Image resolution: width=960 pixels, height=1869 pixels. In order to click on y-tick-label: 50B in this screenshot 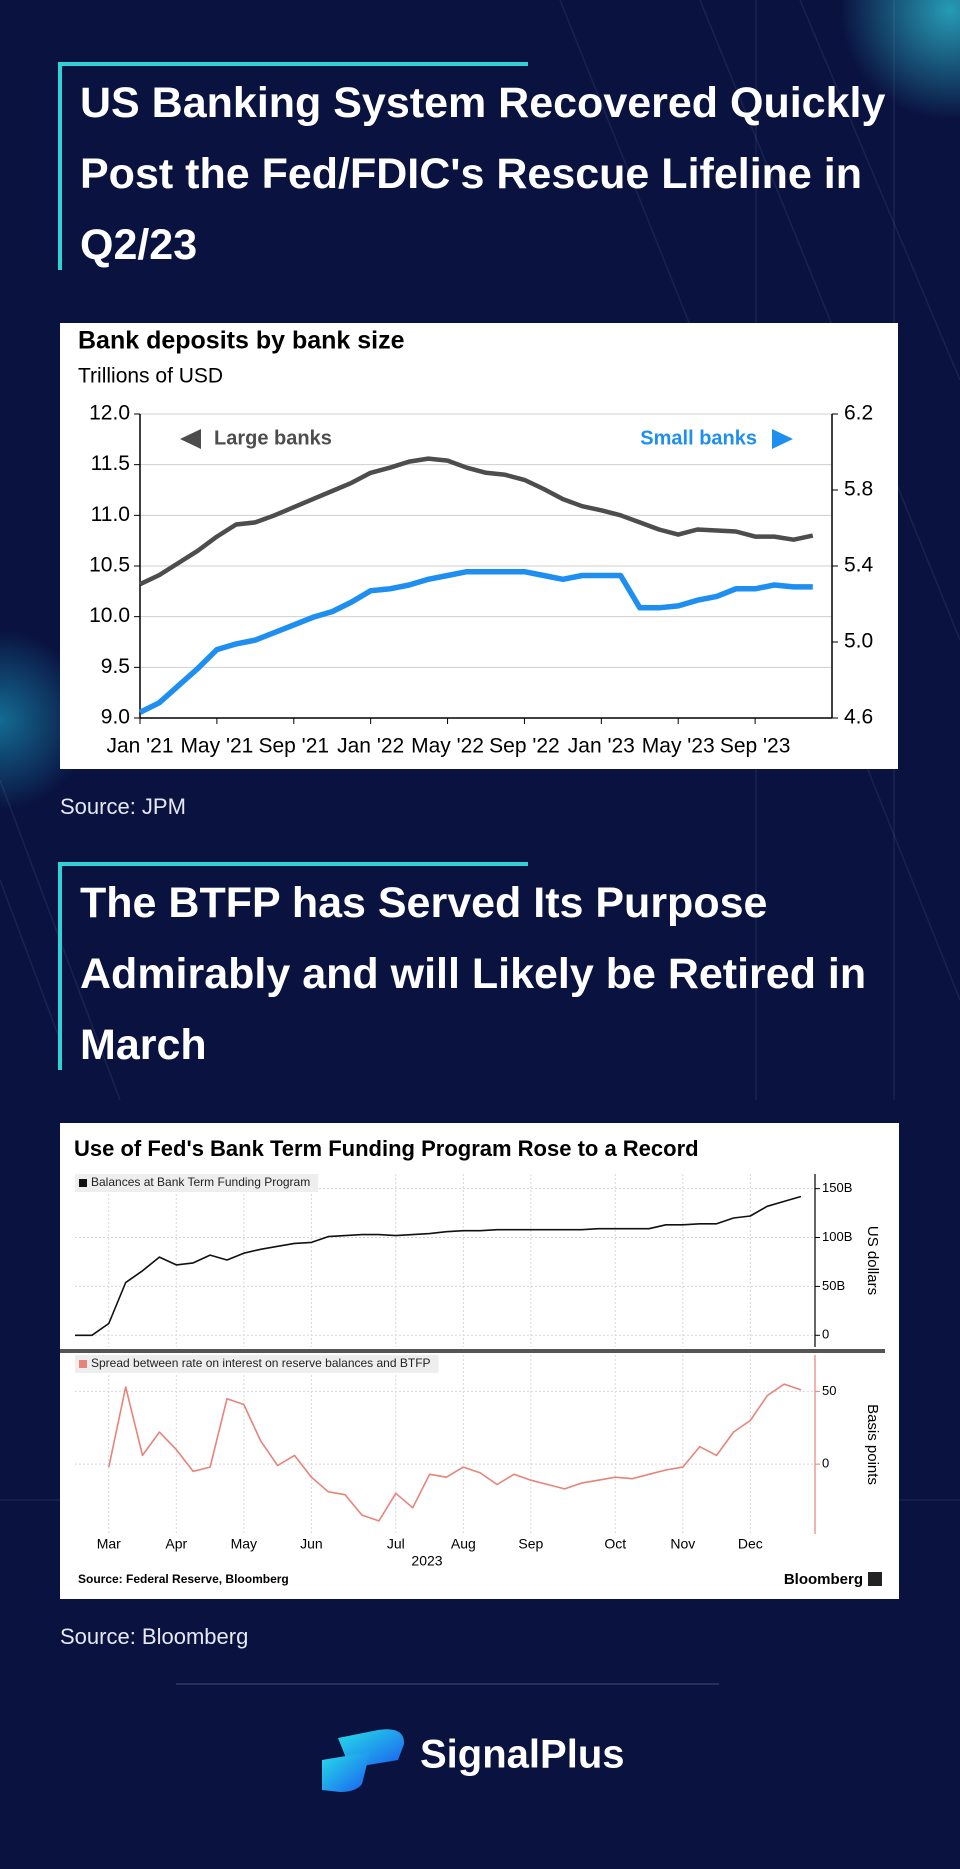, I will do `click(833, 1285)`.